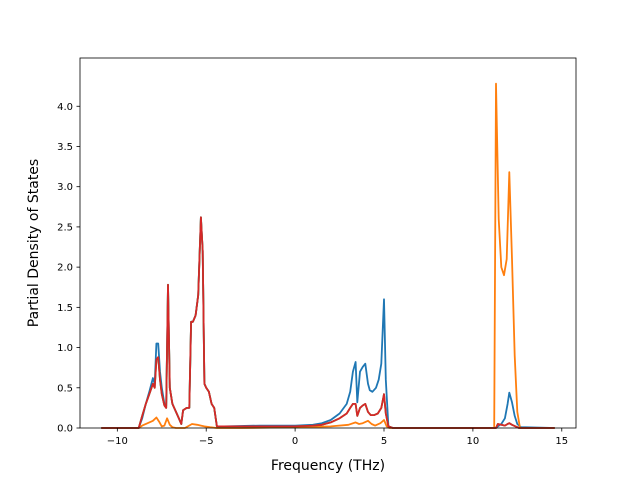 Image resolution: width=640 pixels, height=480 pixels. I want to click on x-tick-label: −10, so click(117, 441).